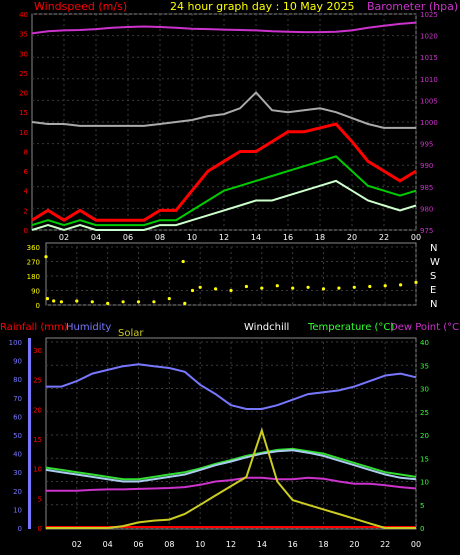 Image resolution: width=460 pixels, height=555 pixels. What do you see at coordinates (424, 413) in the screenshot?
I see `temperature-tick-label: 25` at bounding box center [424, 413].